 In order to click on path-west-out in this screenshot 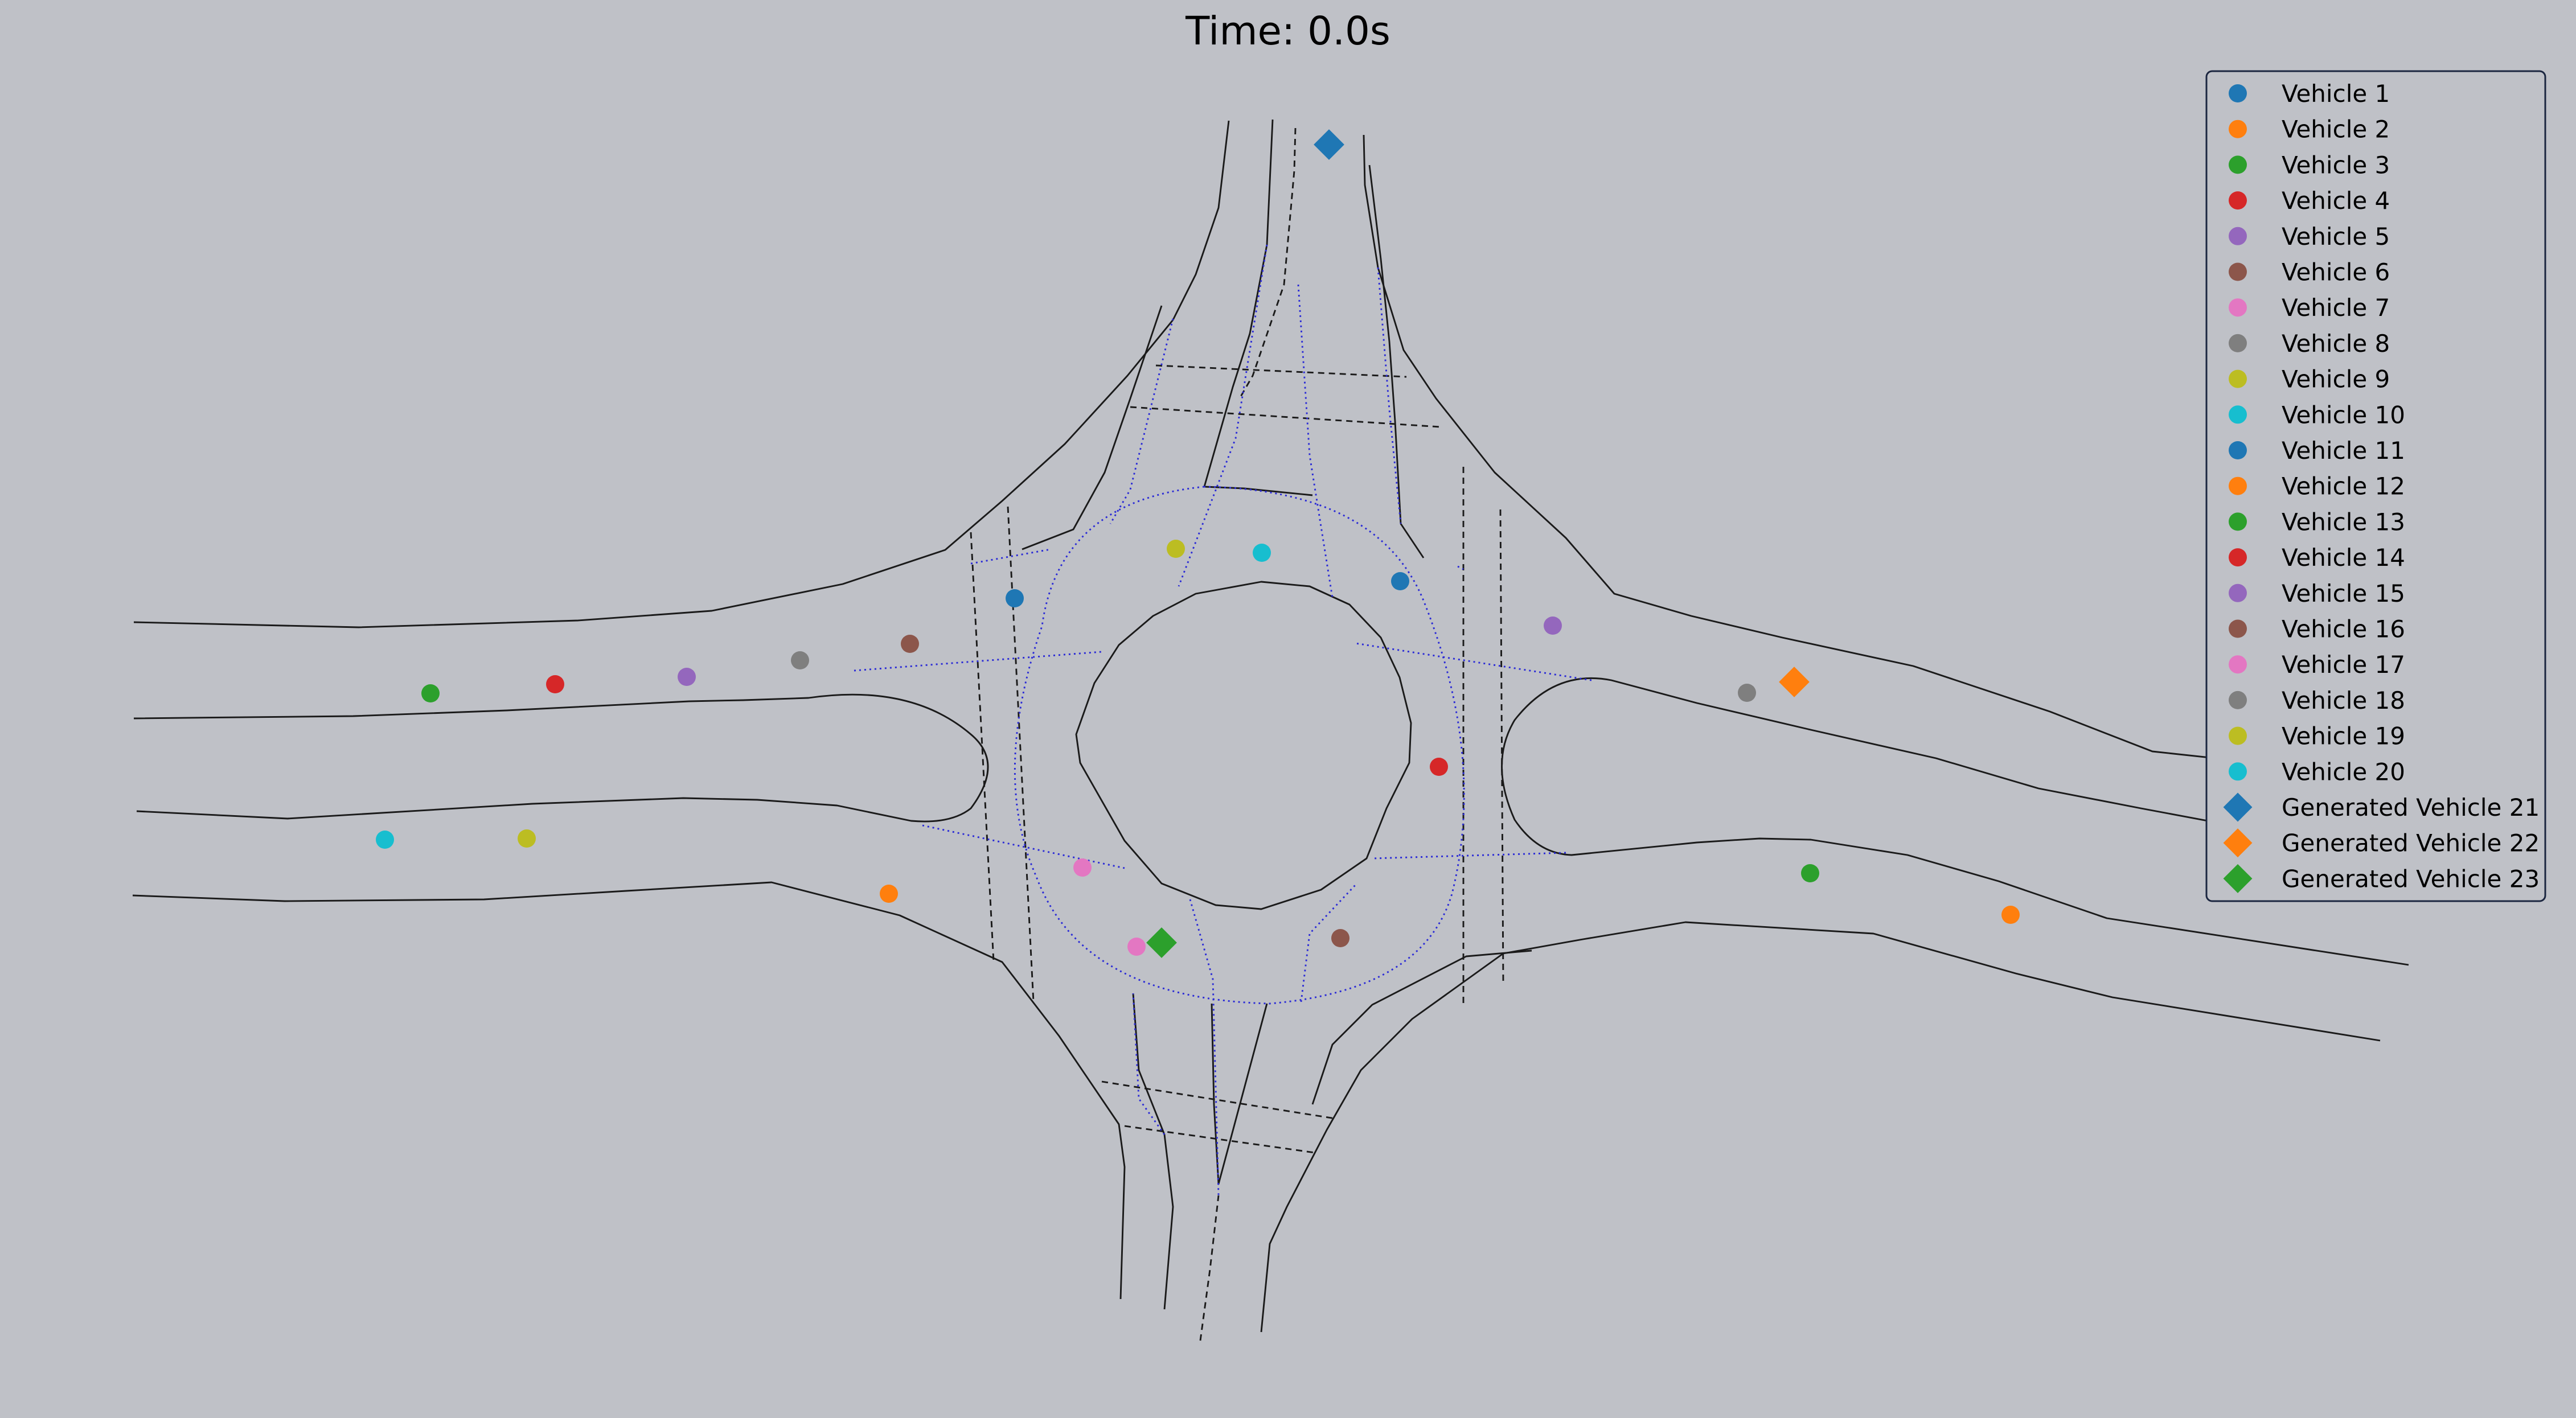, I will do `click(1023, 847)`.